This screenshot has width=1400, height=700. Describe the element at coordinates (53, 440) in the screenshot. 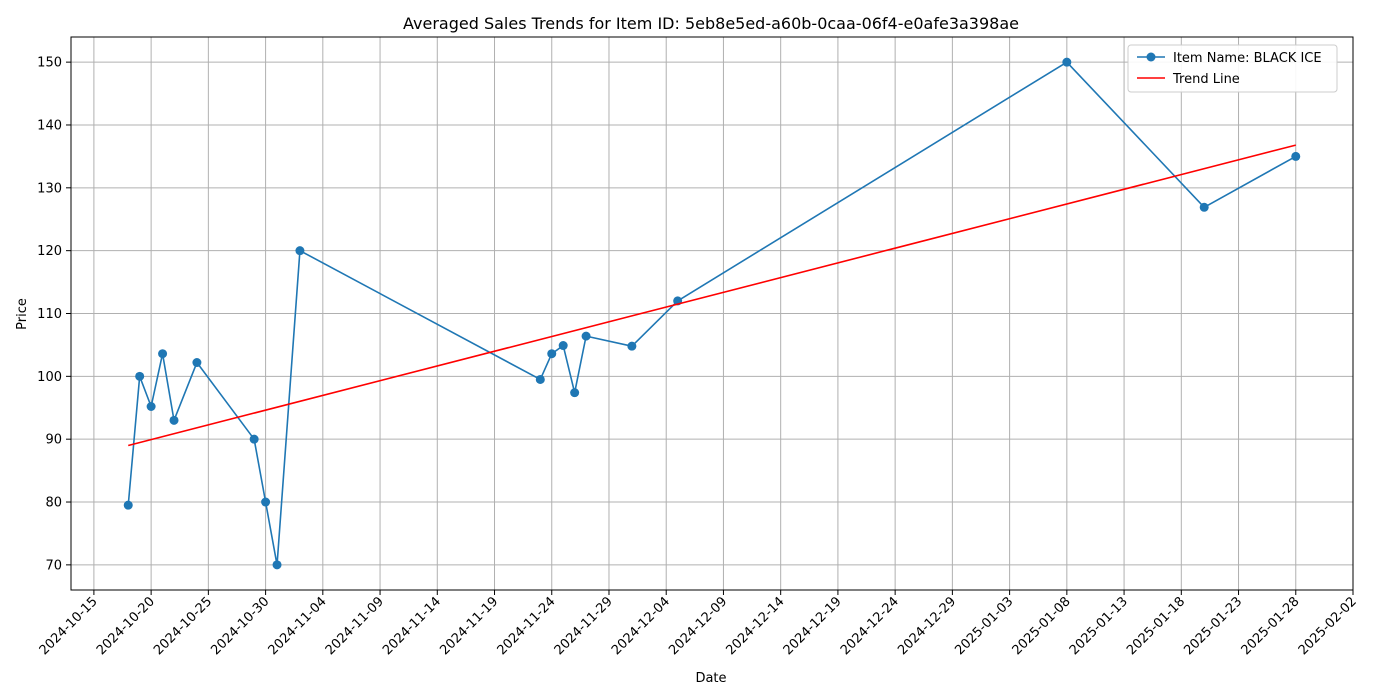

I see `y-tick-label: 90` at that location.